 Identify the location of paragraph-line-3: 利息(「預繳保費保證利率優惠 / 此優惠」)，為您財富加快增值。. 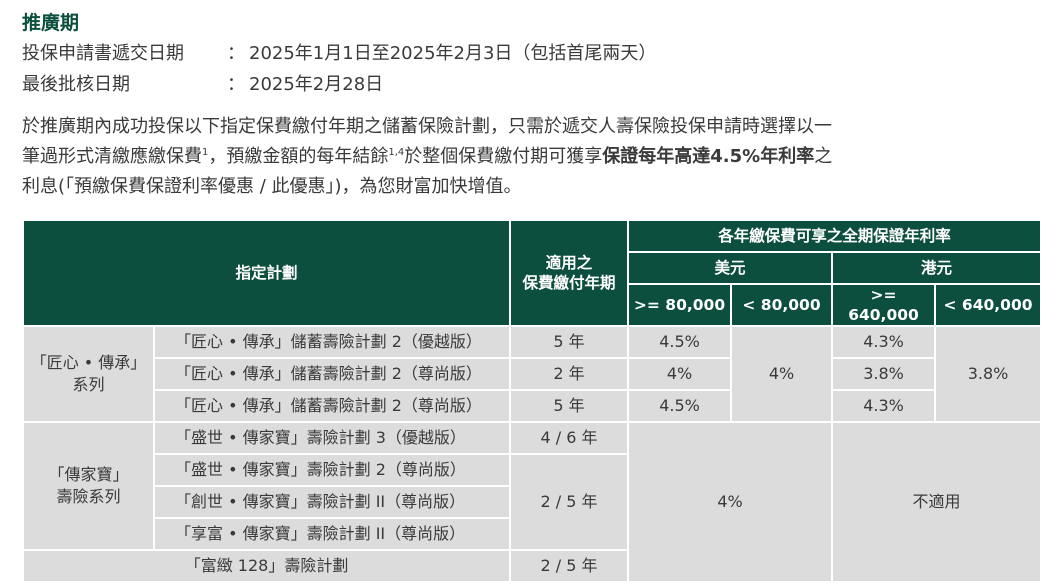
(537, 187).